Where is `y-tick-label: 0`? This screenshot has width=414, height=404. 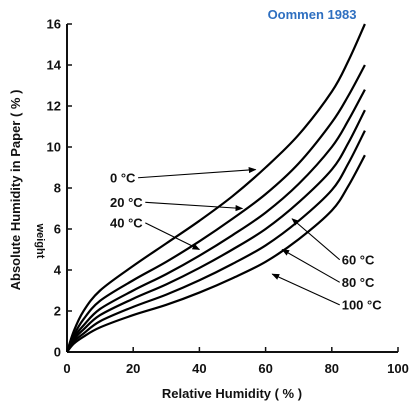
y-tick-label: 0 is located at coordinates (57, 352).